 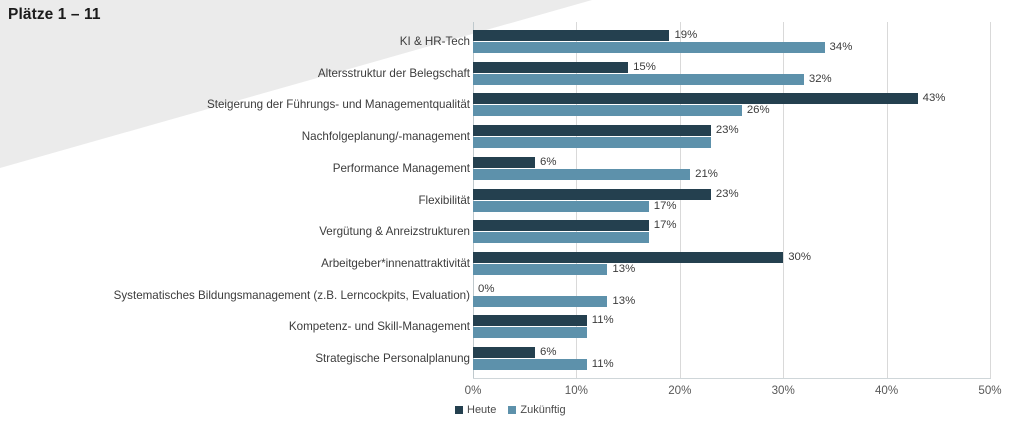 What do you see at coordinates (395, 263) in the screenshot?
I see `category-label: Arbeitgeber*innenattraktivität` at bounding box center [395, 263].